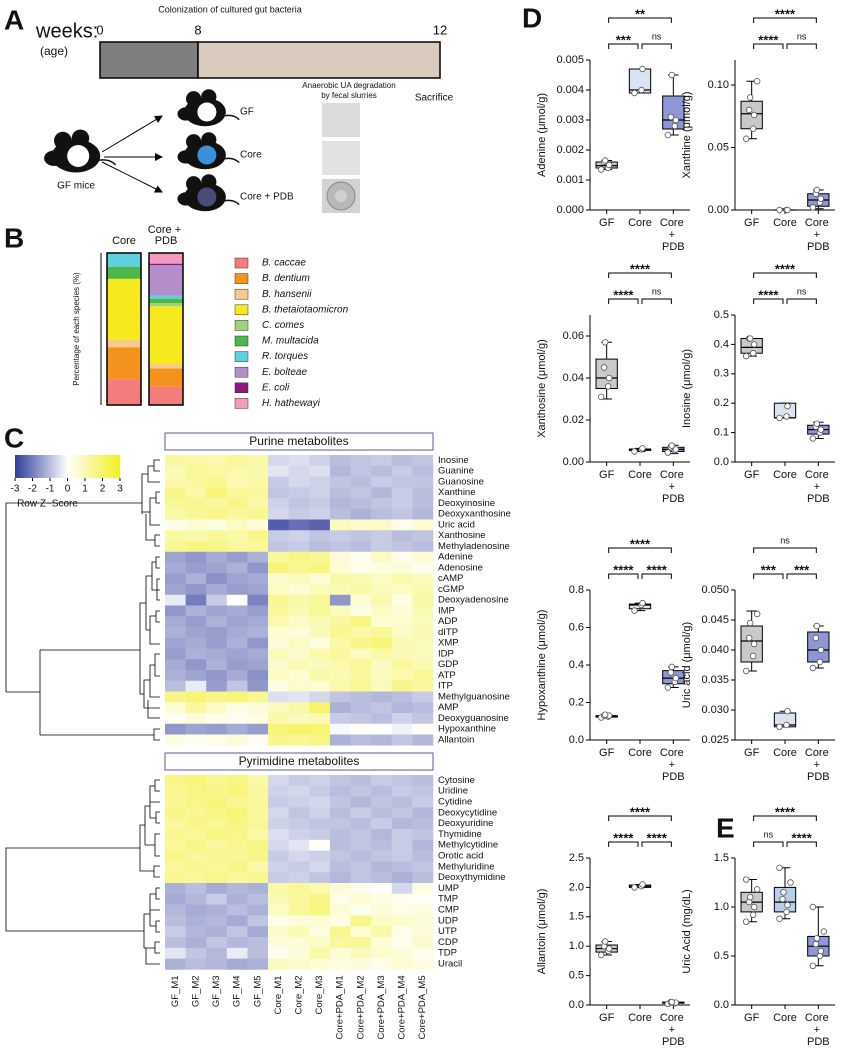  Describe the element at coordinates (195, 991) in the screenshot. I see `column-label: GF_M2` at that location.